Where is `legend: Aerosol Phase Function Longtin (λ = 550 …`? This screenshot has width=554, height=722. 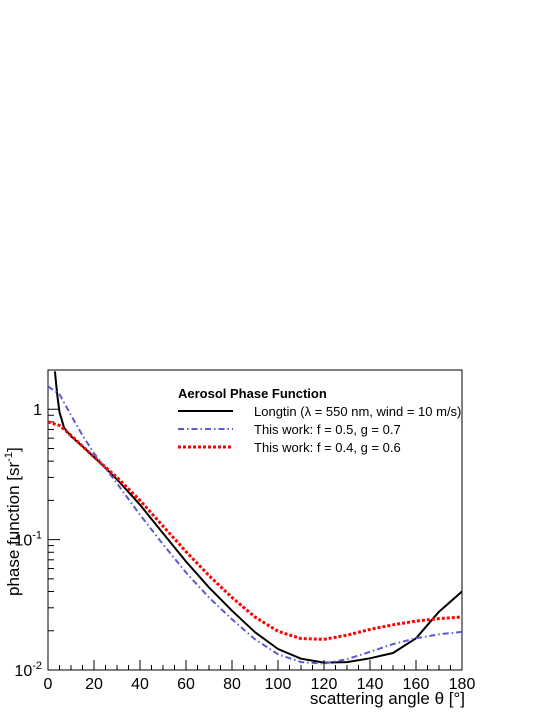
legend: Aerosol Phase Function Longtin (λ = 550 … is located at coordinates (319, 420).